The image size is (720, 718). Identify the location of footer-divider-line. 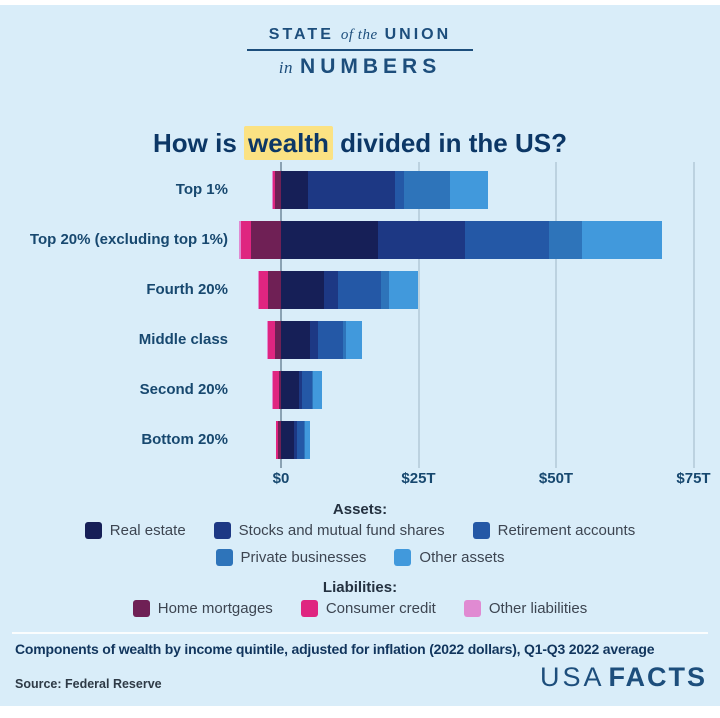
(360, 633).